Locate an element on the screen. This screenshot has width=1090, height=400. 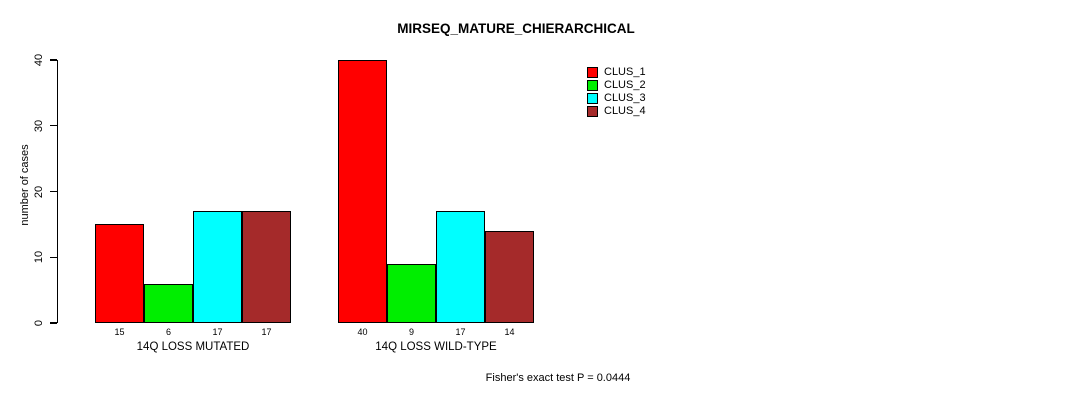
pvalue-annotation: Fisher's exact test P = 0.0444 is located at coordinates (558, 378).